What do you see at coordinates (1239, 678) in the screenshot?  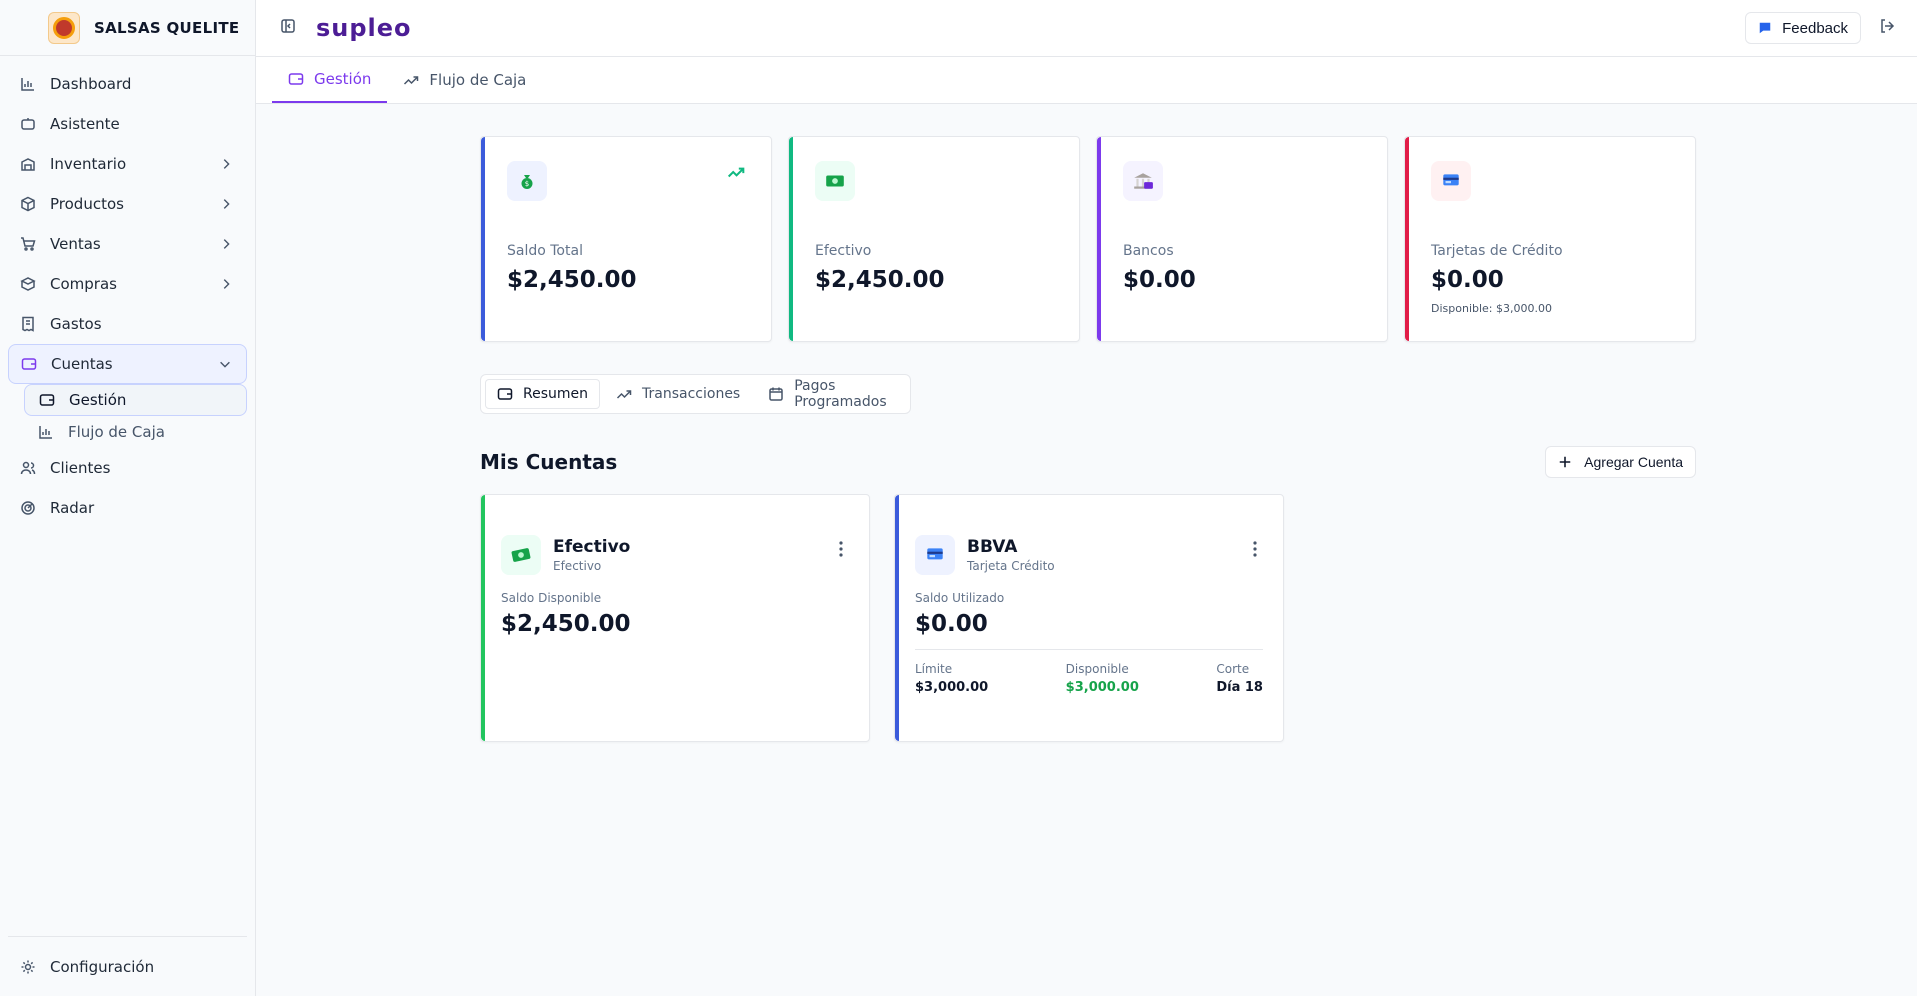 I see `stat-corte: Corte Día 18` at bounding box center [1239, 678].